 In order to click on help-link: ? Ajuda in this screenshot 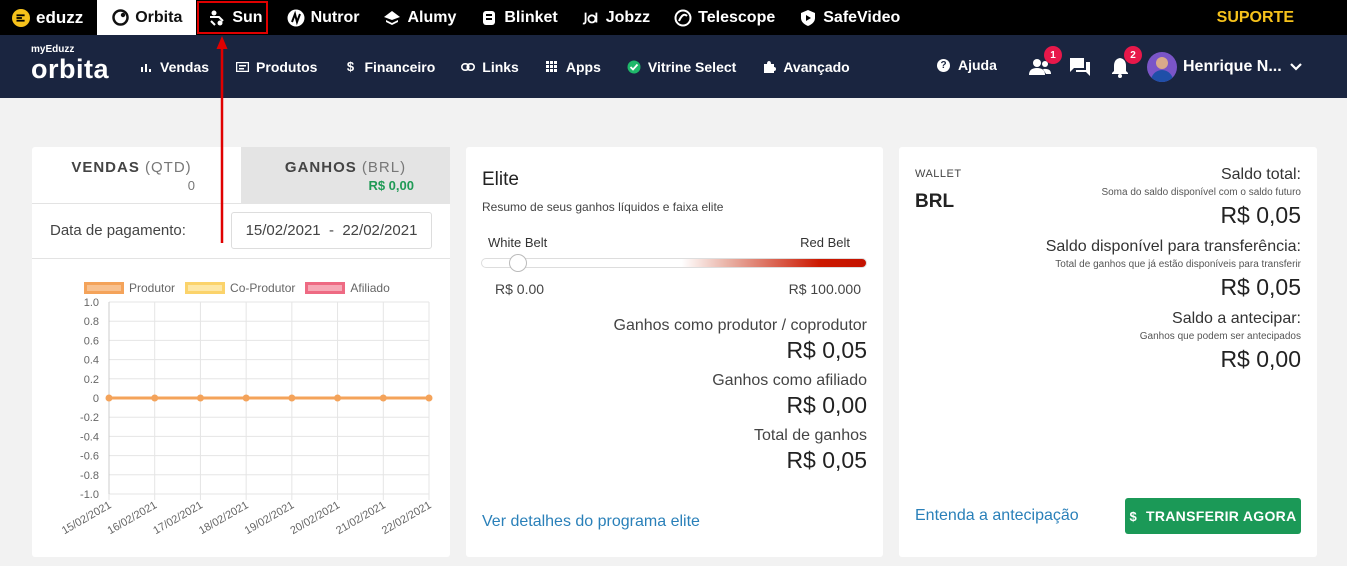, I will do `click(967, 65)`.